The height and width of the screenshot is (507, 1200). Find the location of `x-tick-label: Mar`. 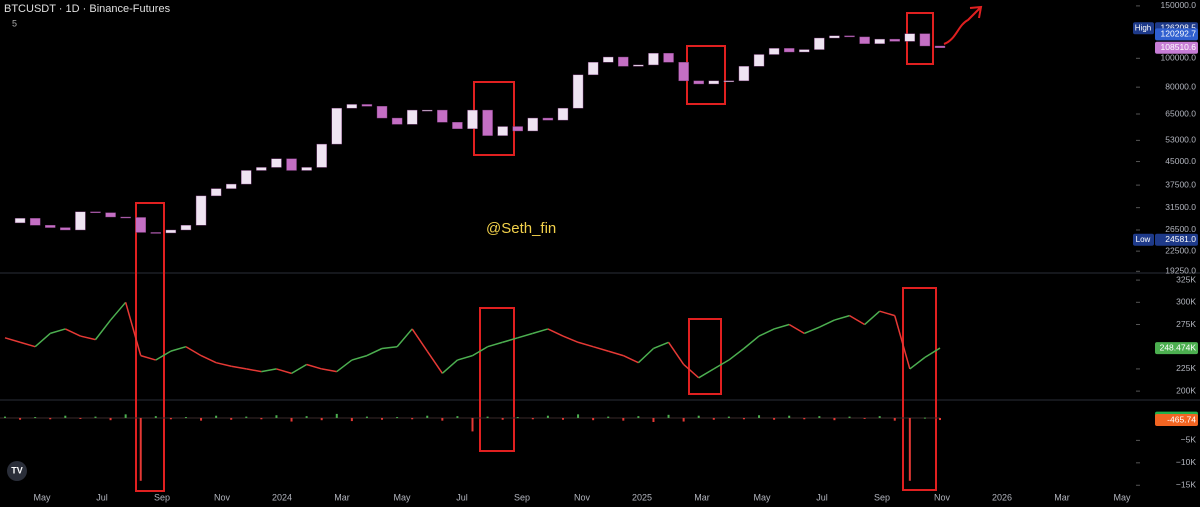

x-tick-label: Mar is located at coordinates (342, 497).